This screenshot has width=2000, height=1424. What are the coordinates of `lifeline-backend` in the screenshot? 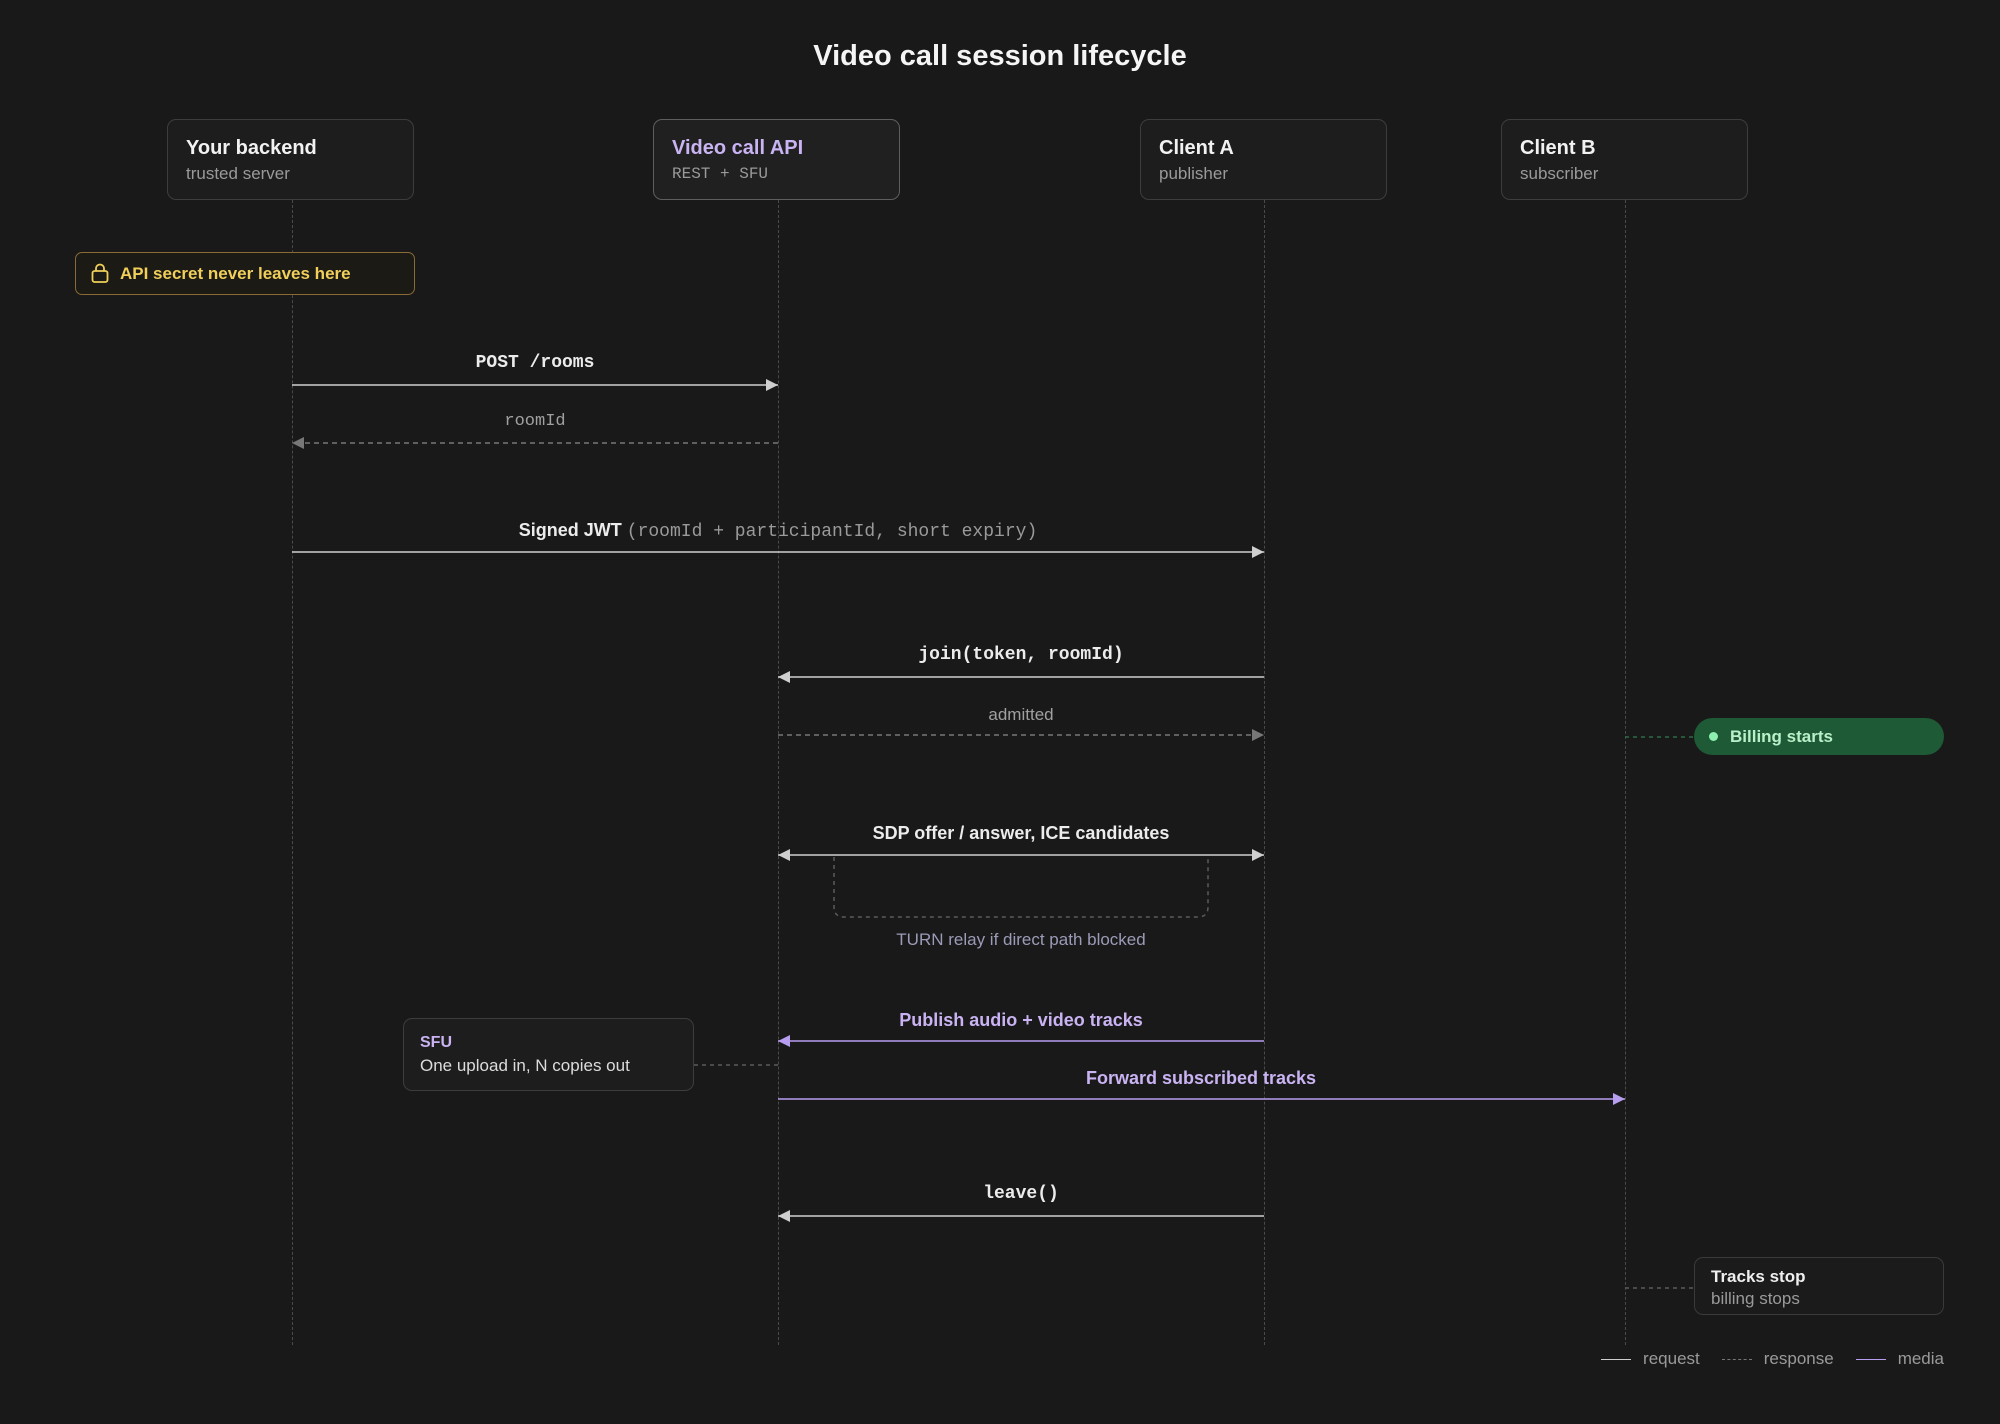 It's located at (292, 772).